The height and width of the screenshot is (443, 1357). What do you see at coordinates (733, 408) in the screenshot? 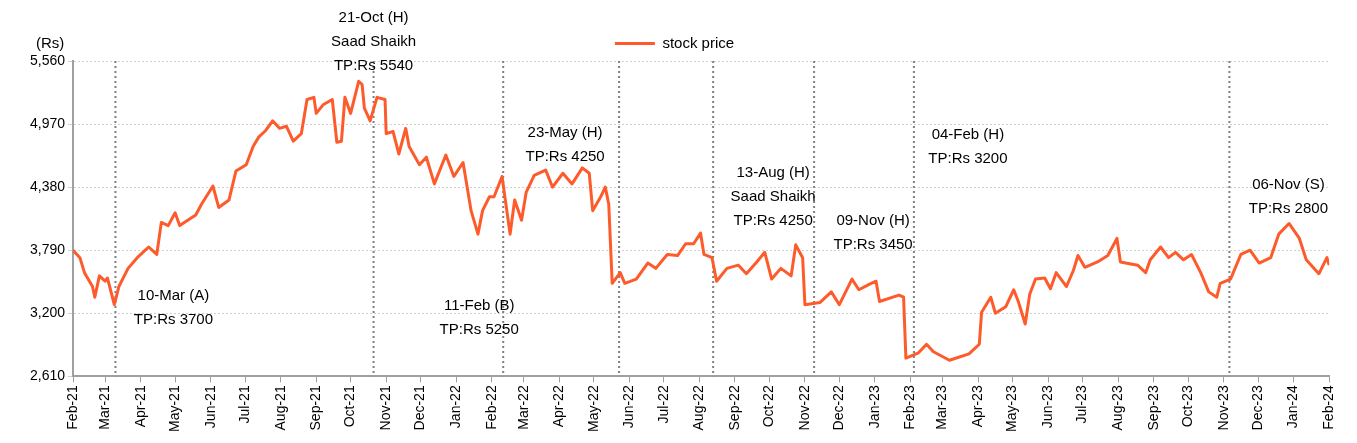
I see `x-tick-label: Sep-22` at bounding box center [733, 408].